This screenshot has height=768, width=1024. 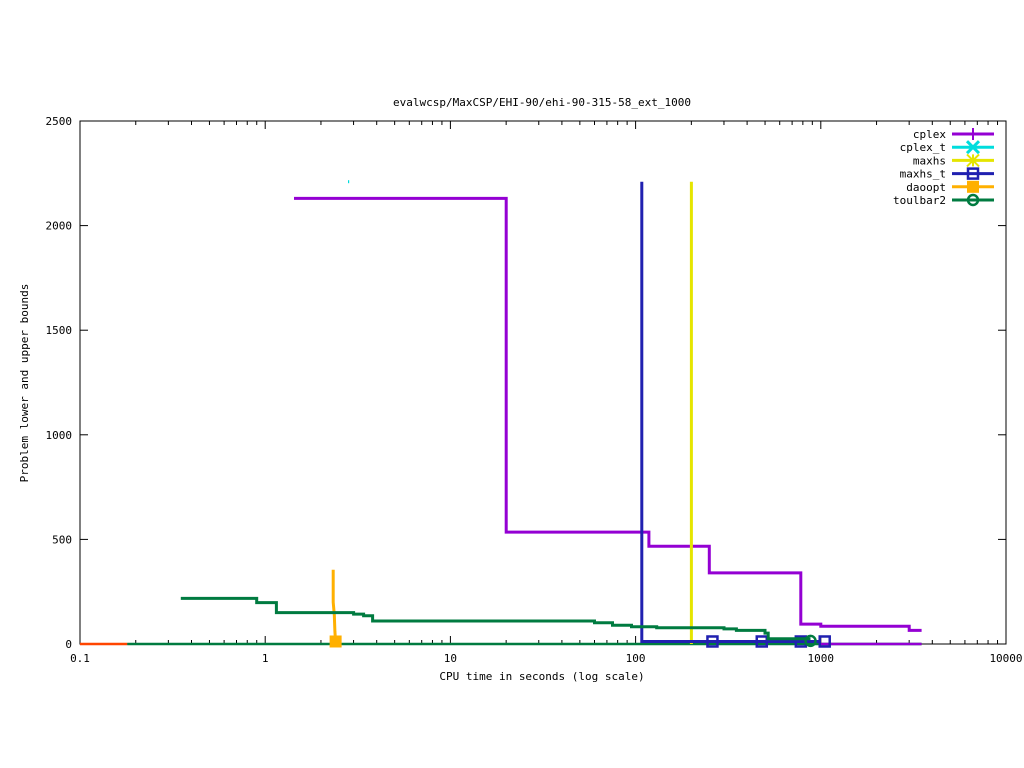 I want to click on y-tick-label: 1000, so click(x=59, y=435).